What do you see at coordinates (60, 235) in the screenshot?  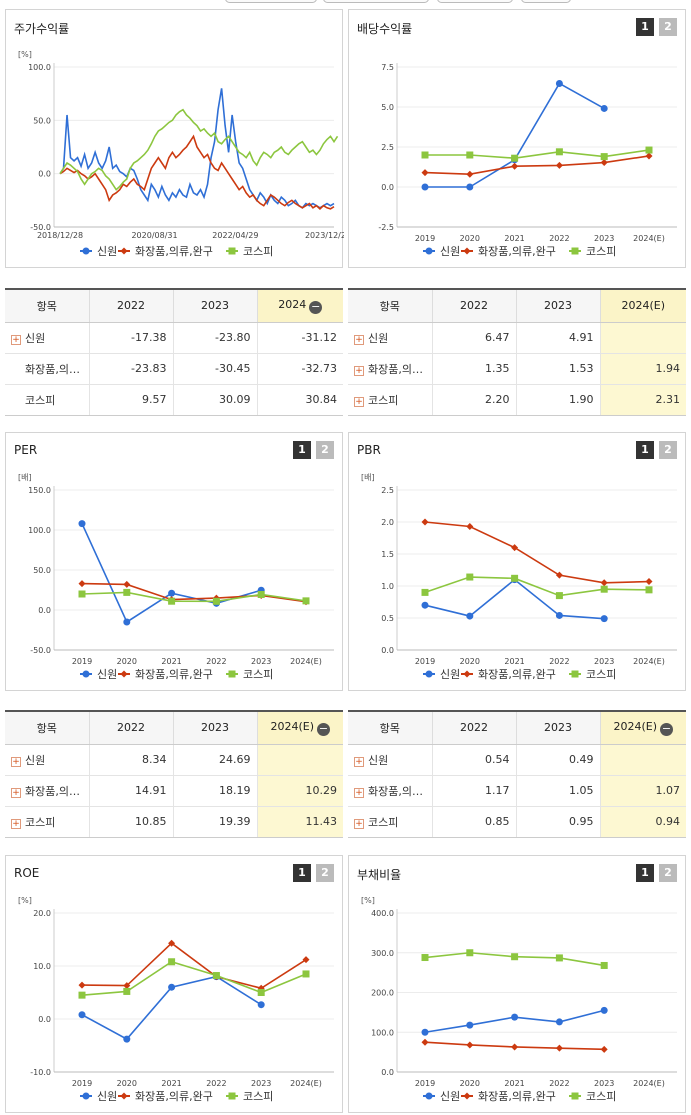 I see `x-tick-label: 2018/12/28` at bounding box center [60, 235].